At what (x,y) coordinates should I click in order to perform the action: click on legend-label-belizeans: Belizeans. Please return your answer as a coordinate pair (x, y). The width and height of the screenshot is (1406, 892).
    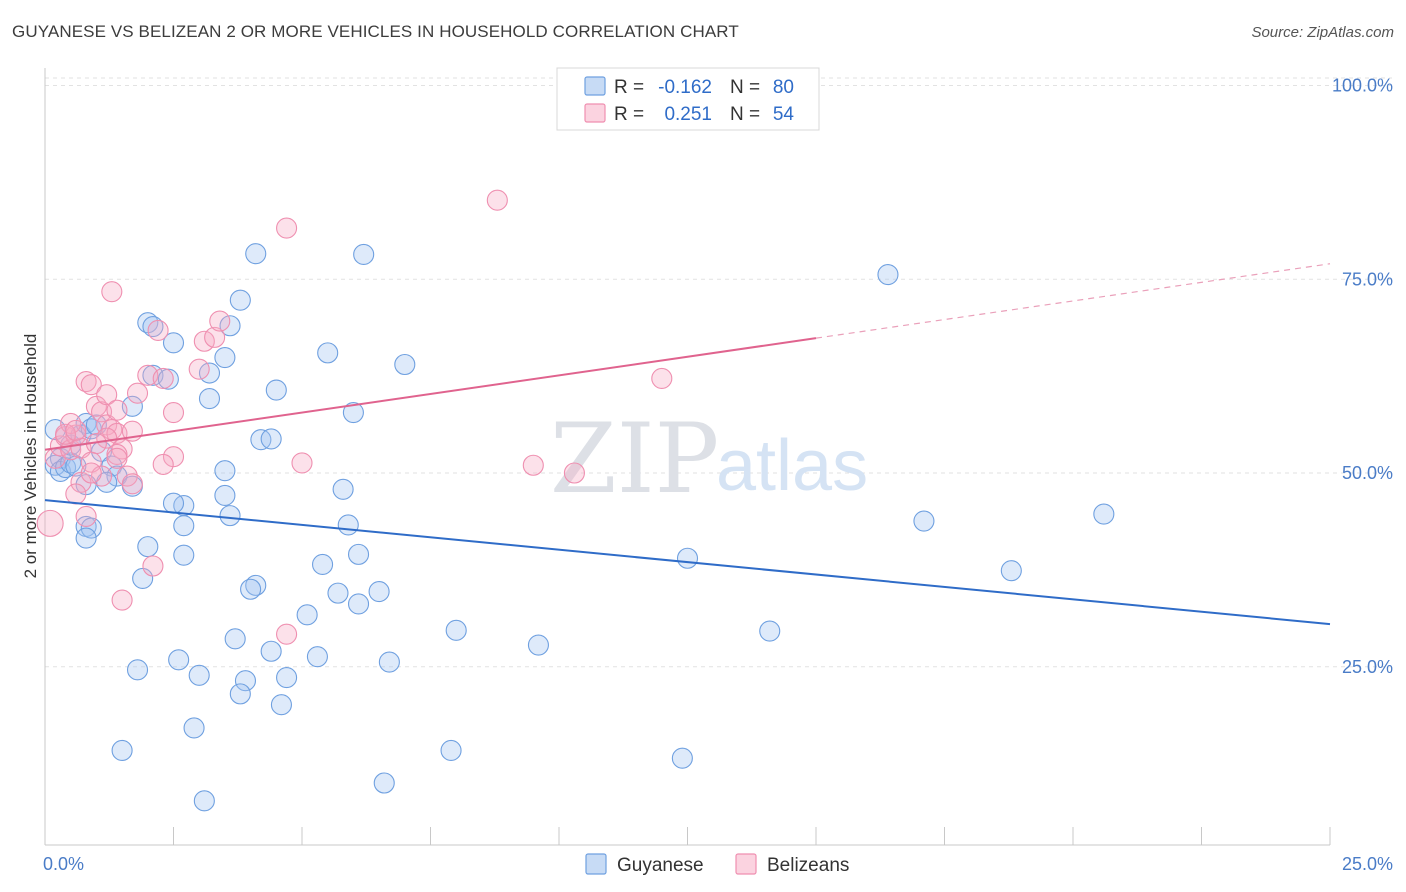
    Looking at the image, I should click on (808, 865).